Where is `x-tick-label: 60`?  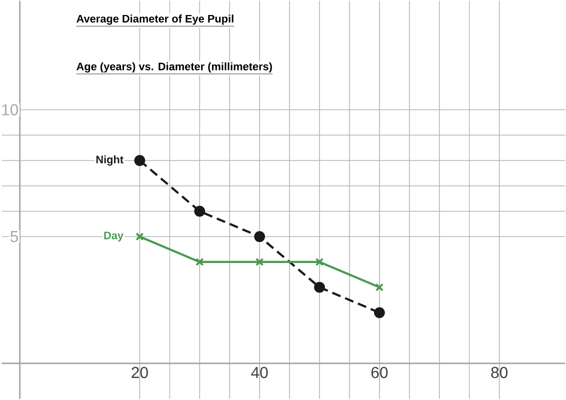 x-tick-label: 60 is located at coordinates (379, 372).